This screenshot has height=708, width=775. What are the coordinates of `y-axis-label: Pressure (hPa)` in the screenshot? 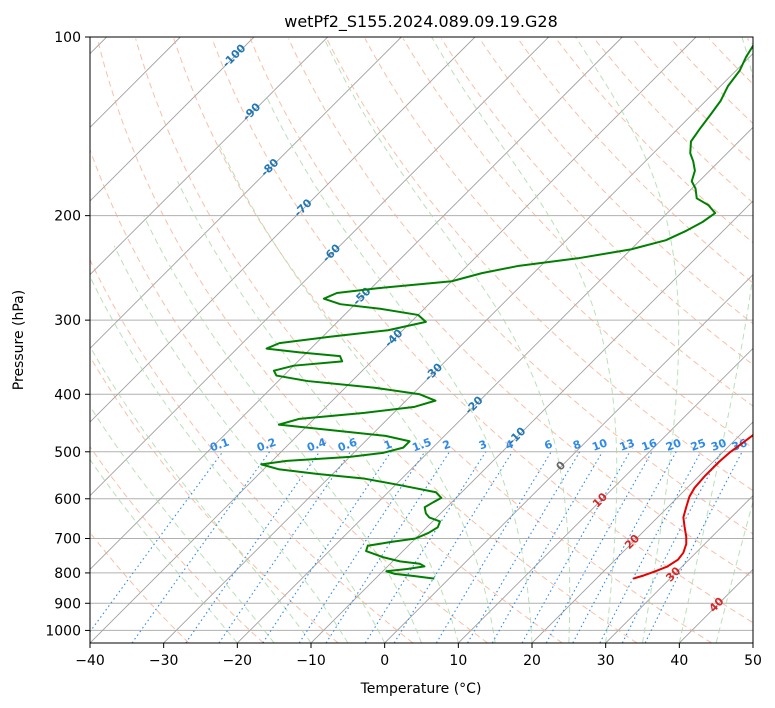 It's located at (19, 340).